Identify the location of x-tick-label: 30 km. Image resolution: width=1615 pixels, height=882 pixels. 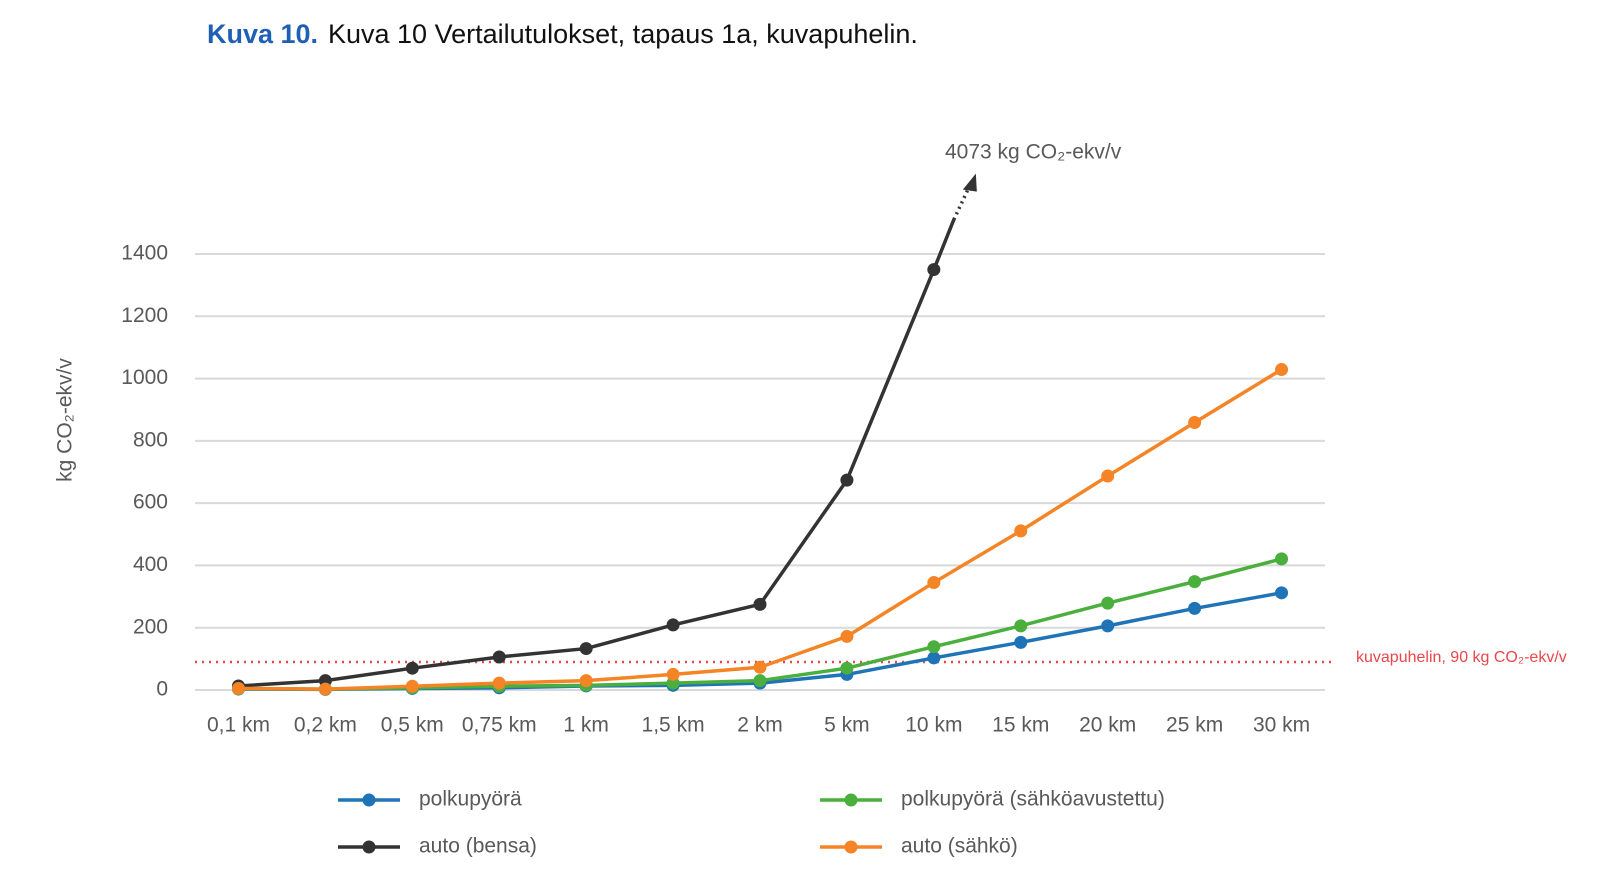
(1281, 725).